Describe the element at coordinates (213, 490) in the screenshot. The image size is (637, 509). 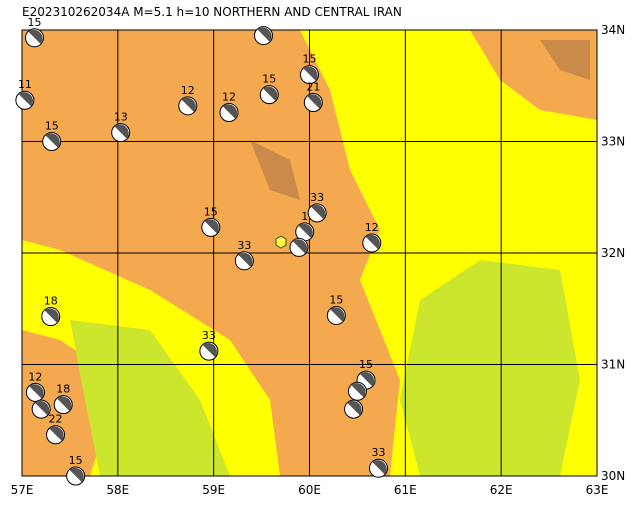
I see `lon-label: 59E` at that location.